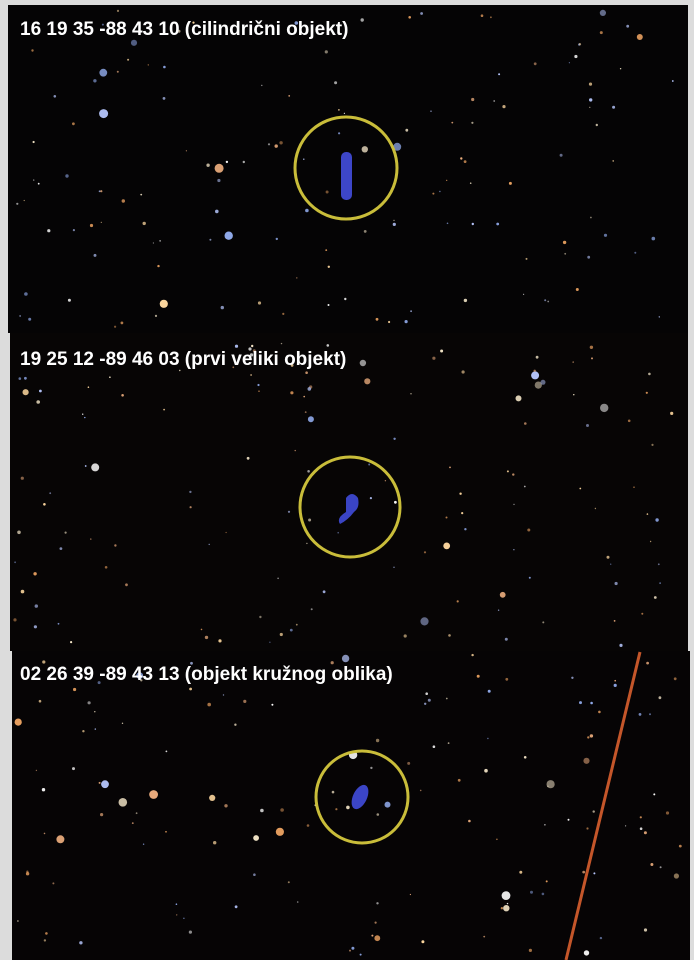 The width and height of the screenshot is (694, 960). Describe the element at coordinates (184, 29) in the screenshot. I see `caption: 16 19 35 -88 43 10 (cilindrični objekt)` at that location.